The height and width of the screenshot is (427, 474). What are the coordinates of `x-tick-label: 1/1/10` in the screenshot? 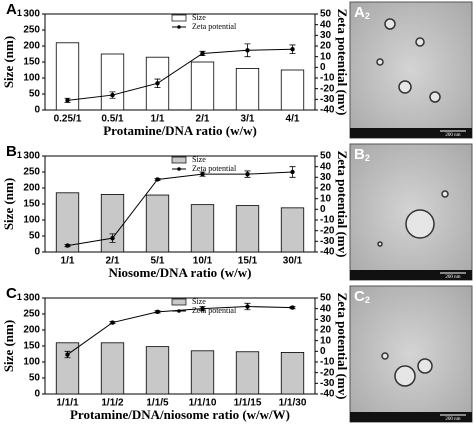 It's located at (203, 403).